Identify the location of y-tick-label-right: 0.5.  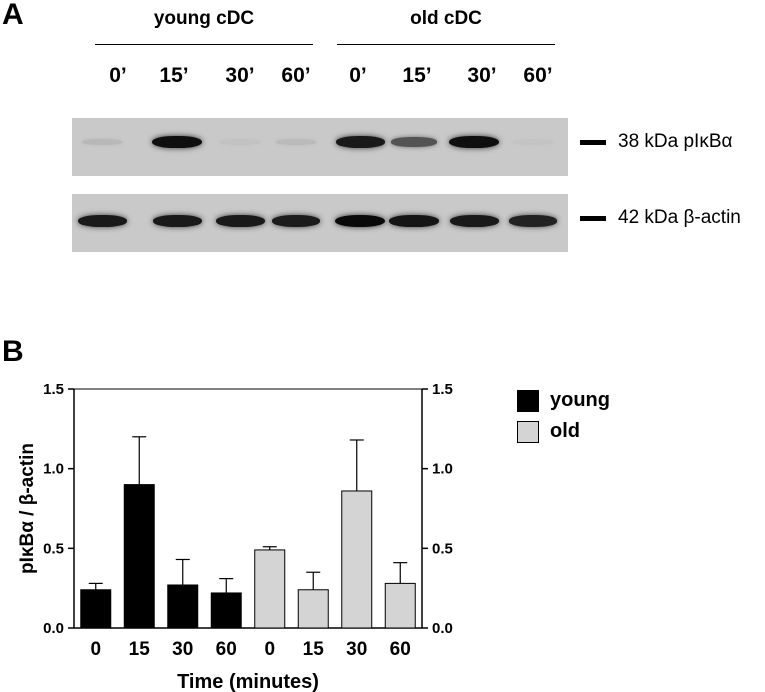
(442, 548).